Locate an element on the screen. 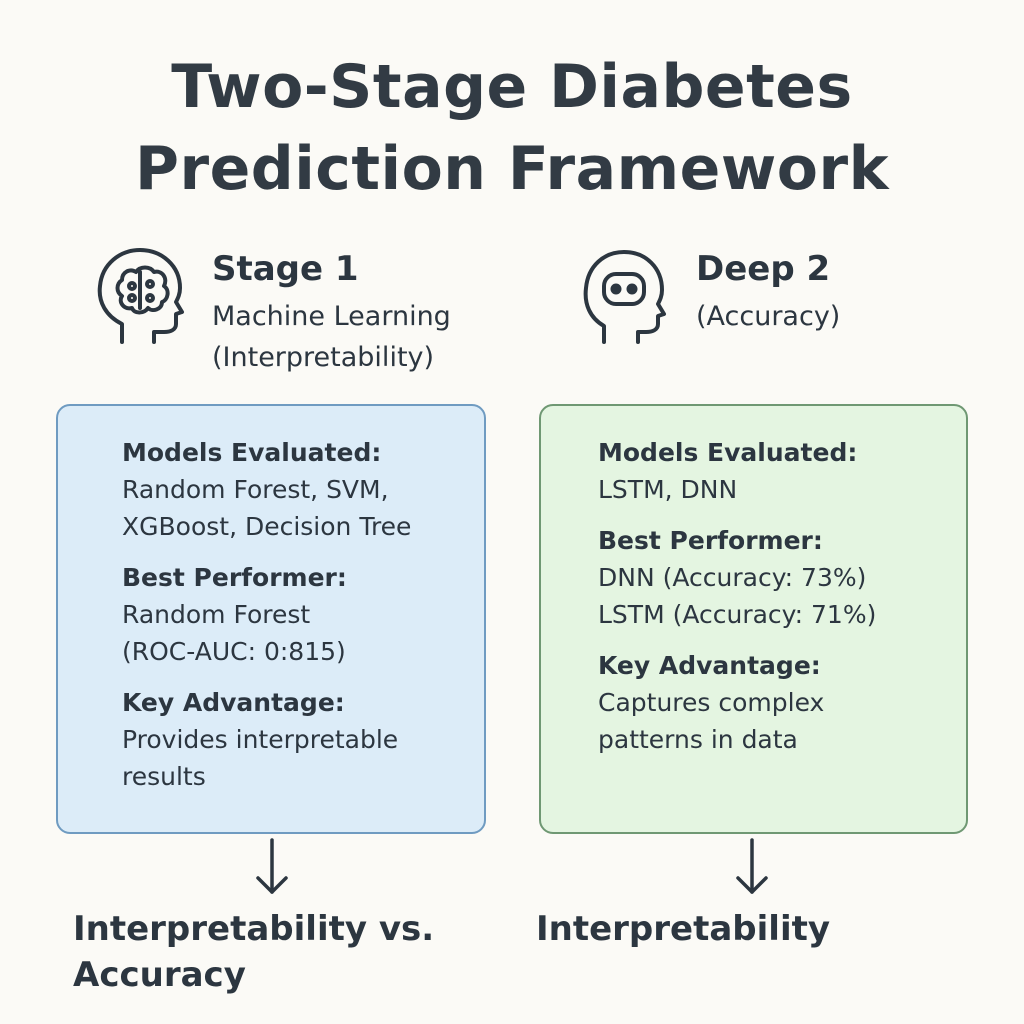 This screenshot has width=1024, height=1024. stage-1-title: Stage 1 is located at coordinates (285, 269).